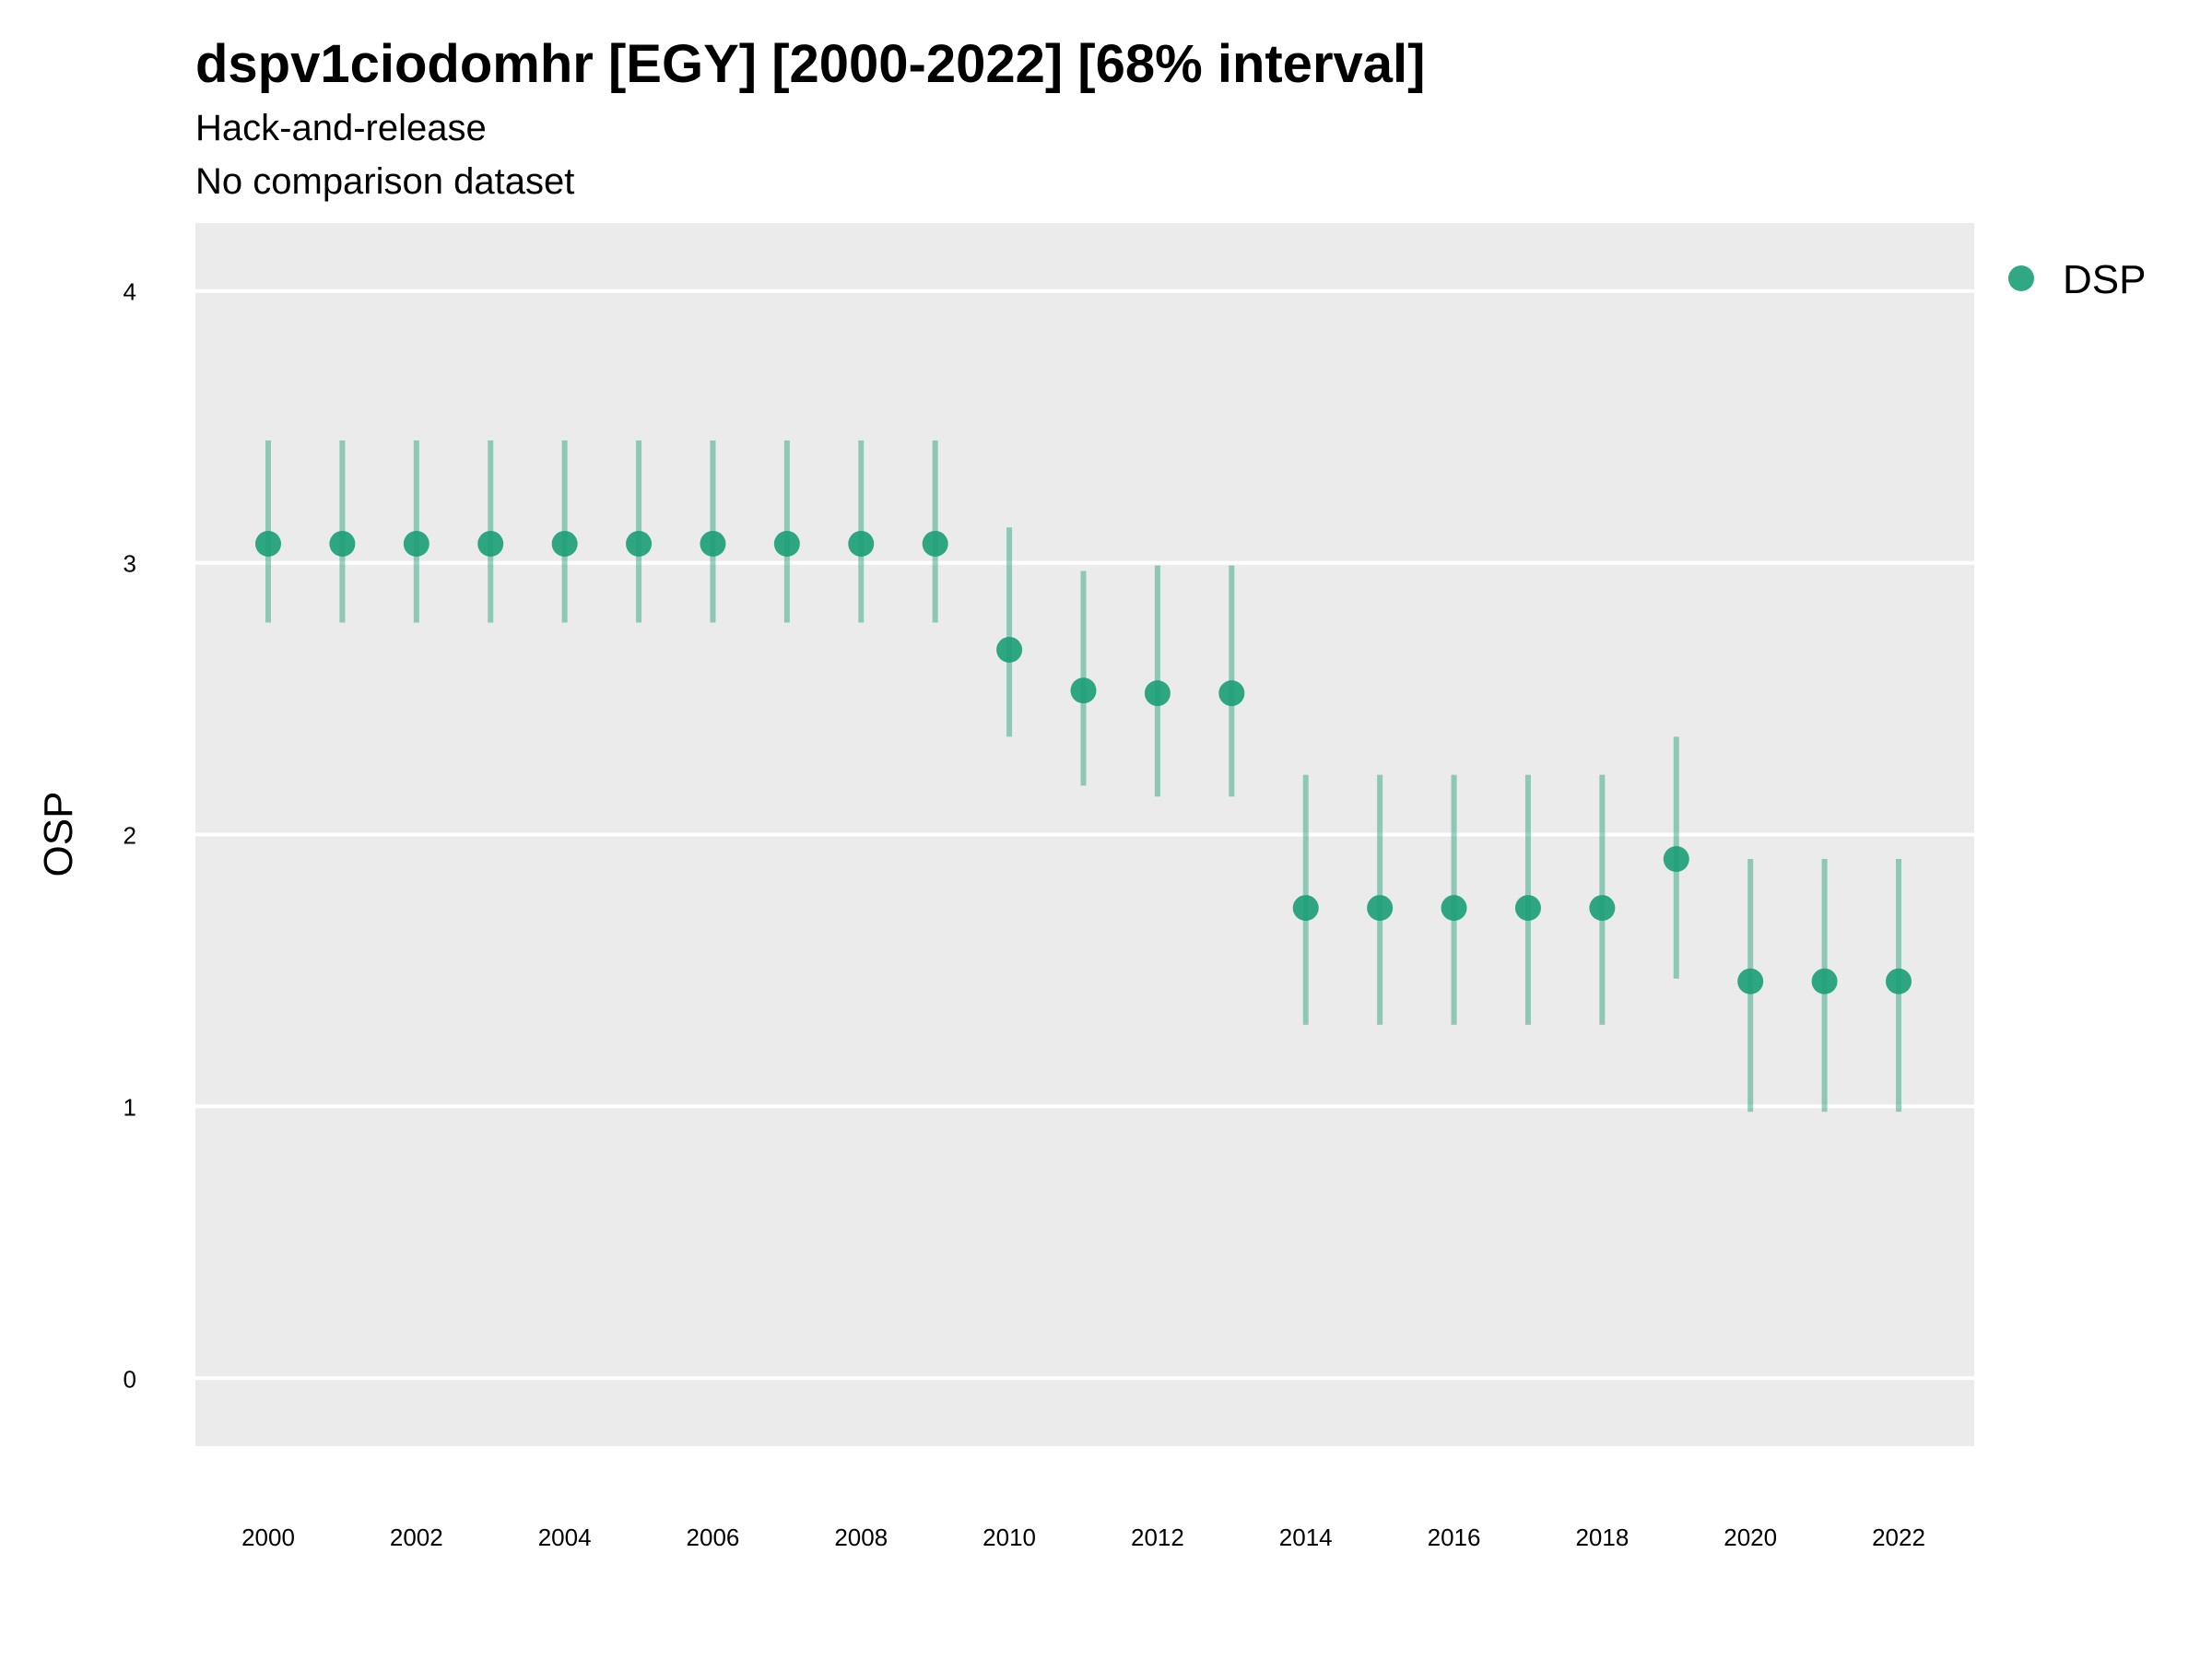 Image resolution: width=2212 pixels, height=1659 pixels. Describe the element at coordinates (268, 1537) in the screenshot. I see `x-tick-label-2000: 2000` at that location.